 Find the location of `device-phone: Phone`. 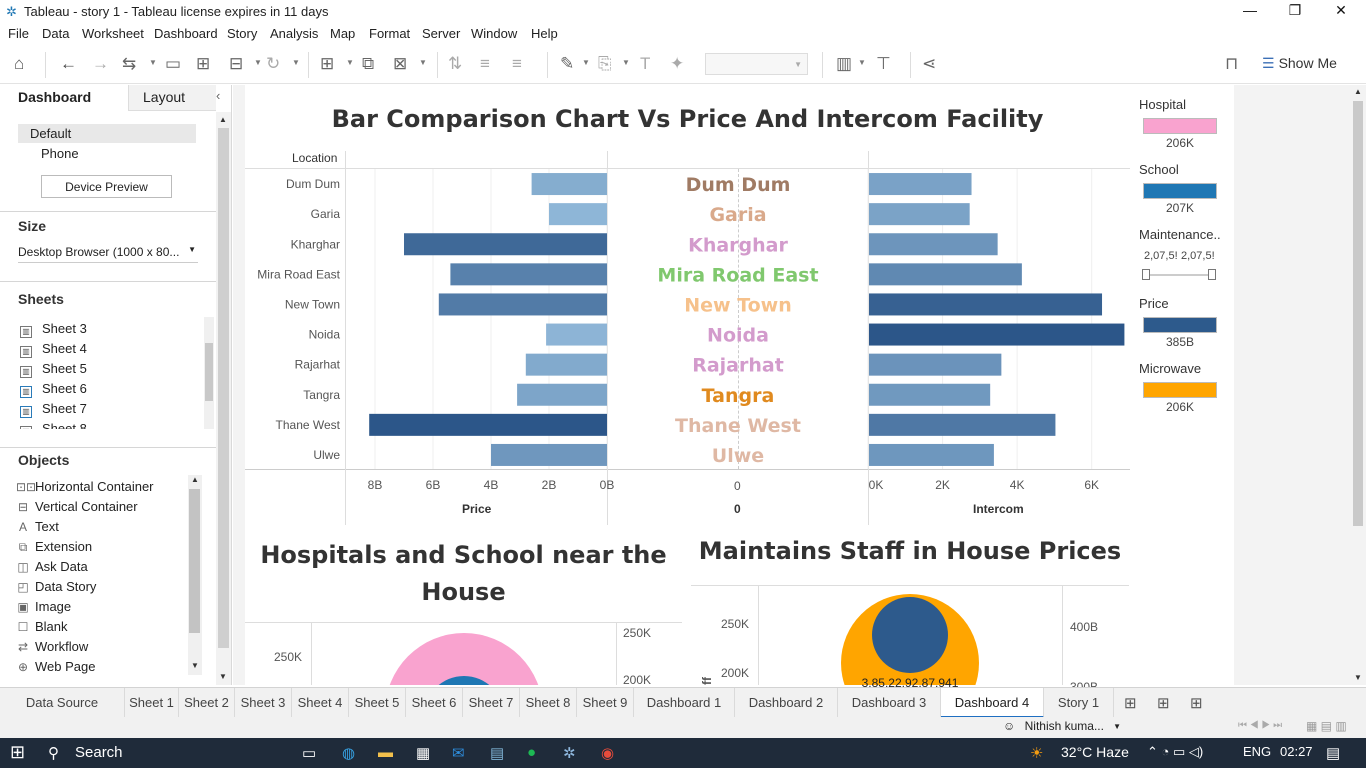

device-phone: Phone is located at coordinates (60, 153).